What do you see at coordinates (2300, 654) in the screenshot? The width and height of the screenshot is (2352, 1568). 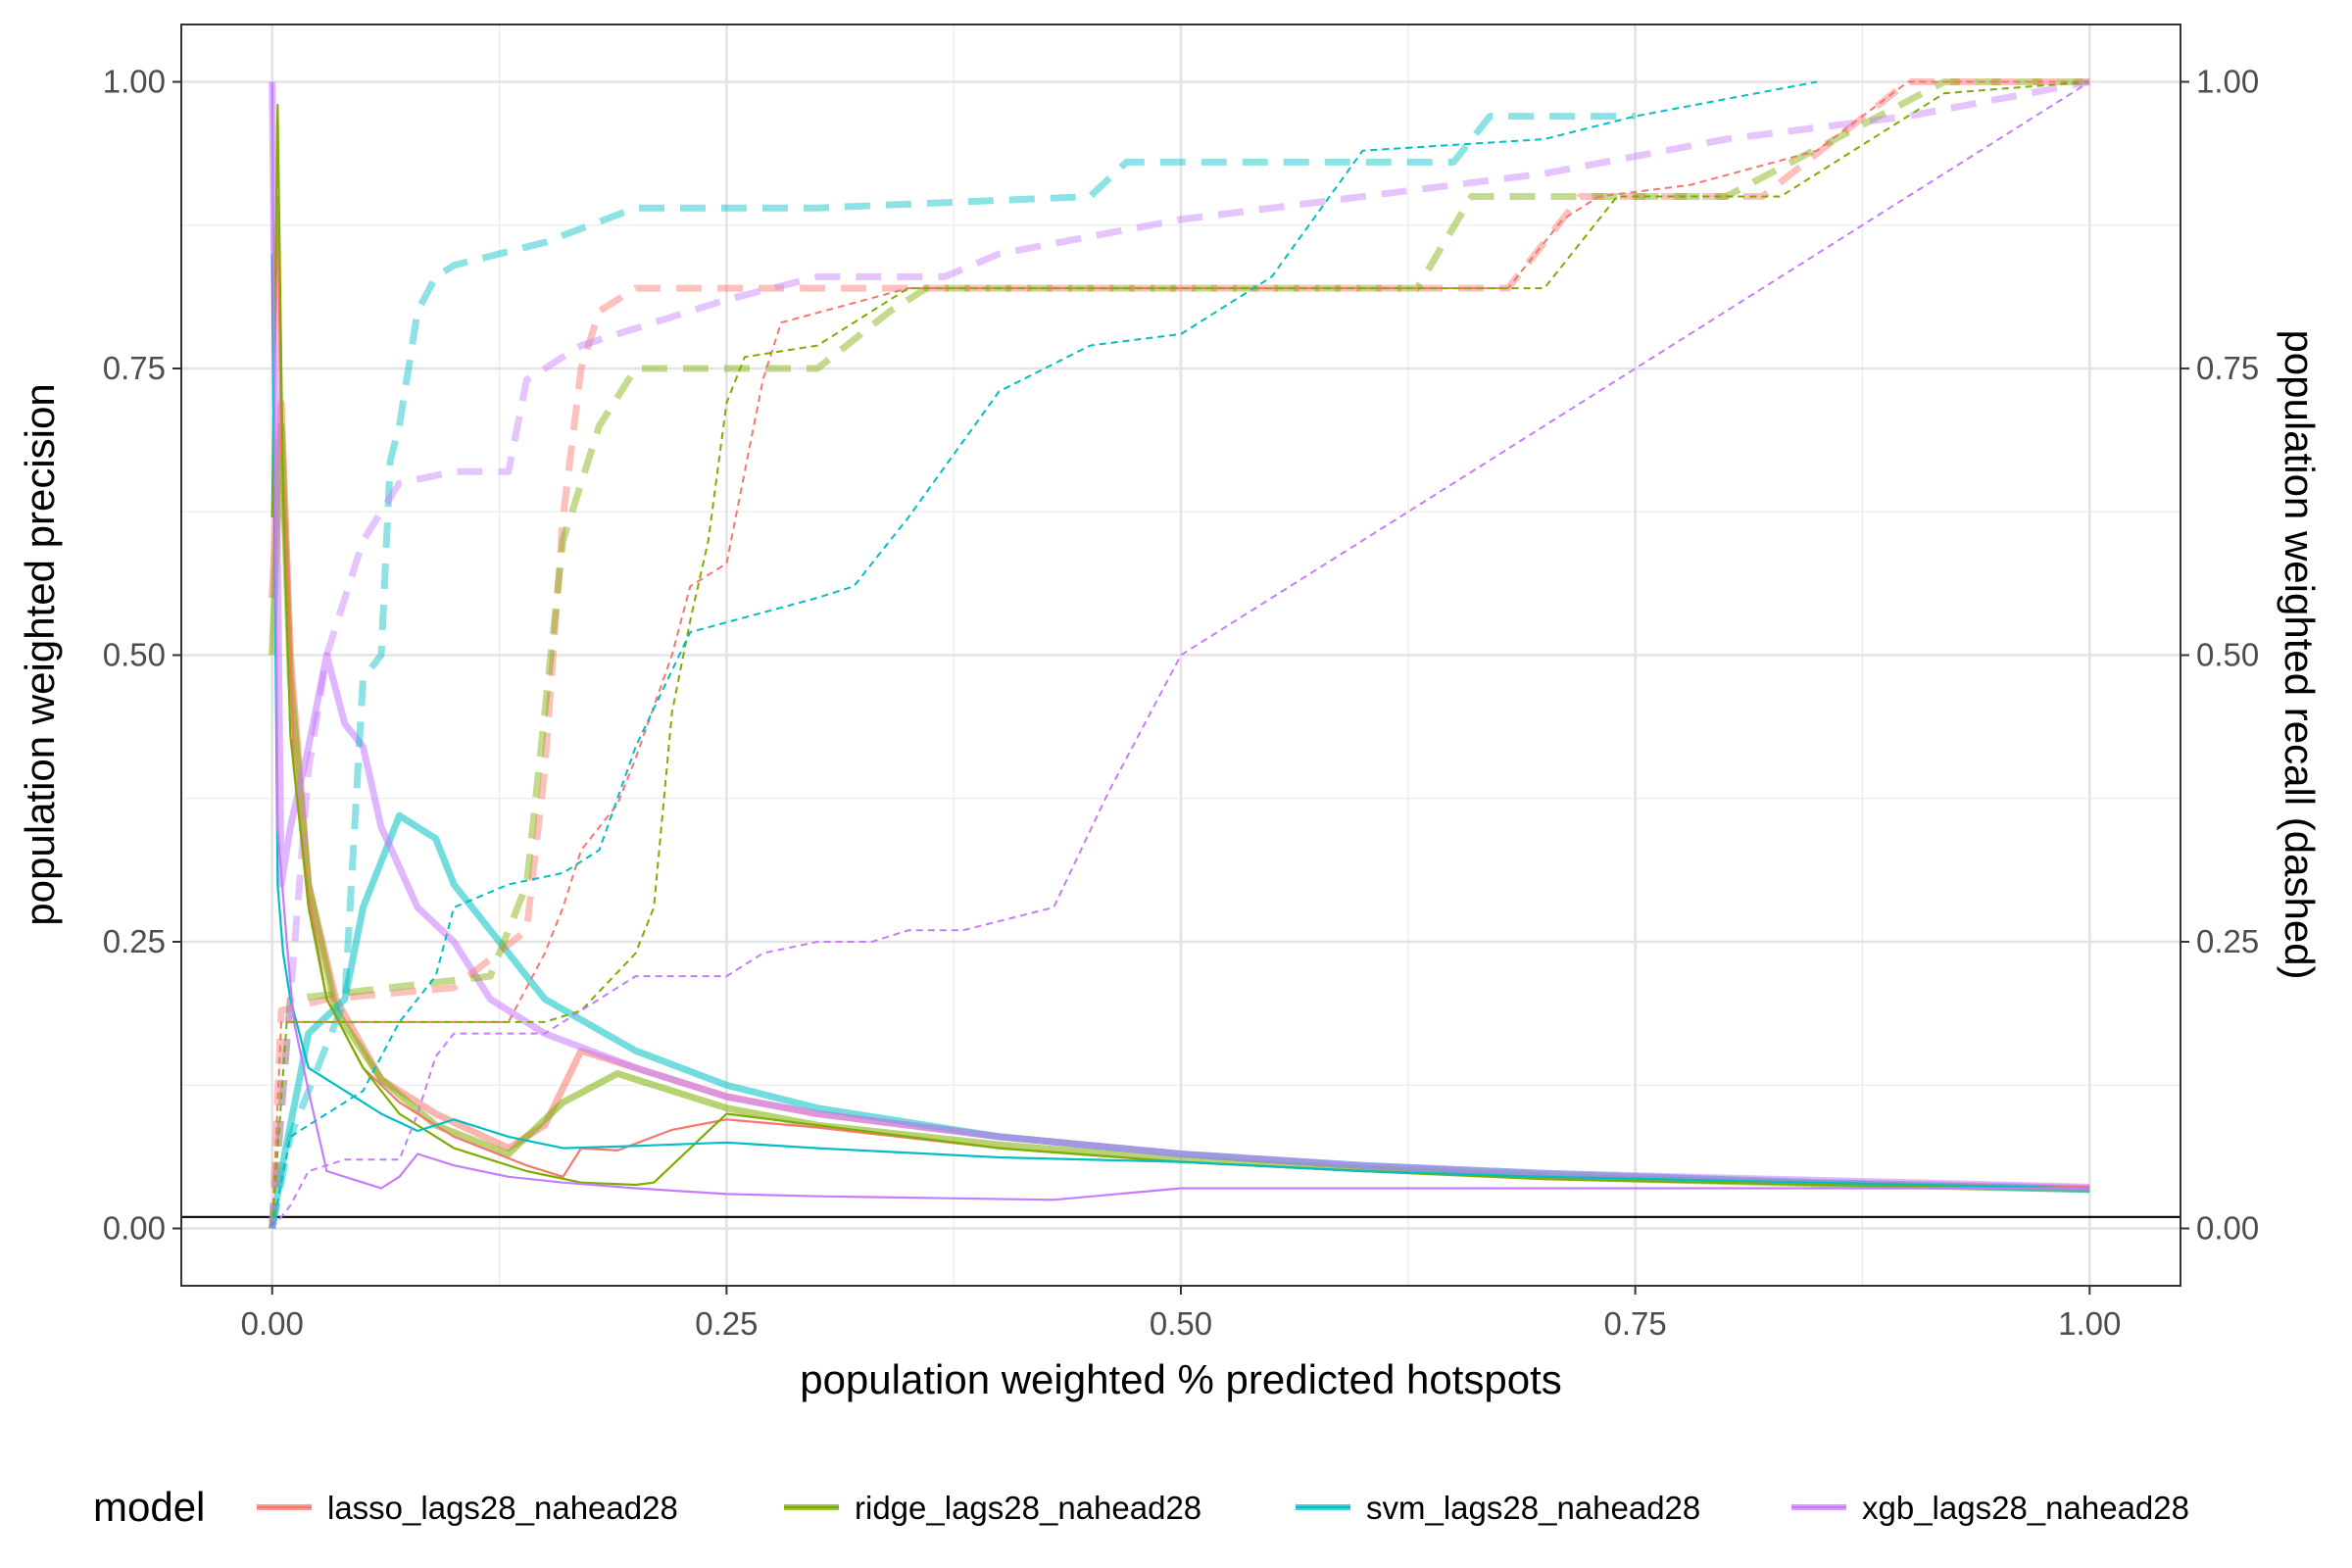 I see `y-axis-right-title: population weighted recall (dashed)` at bounding box center [2300, 654].